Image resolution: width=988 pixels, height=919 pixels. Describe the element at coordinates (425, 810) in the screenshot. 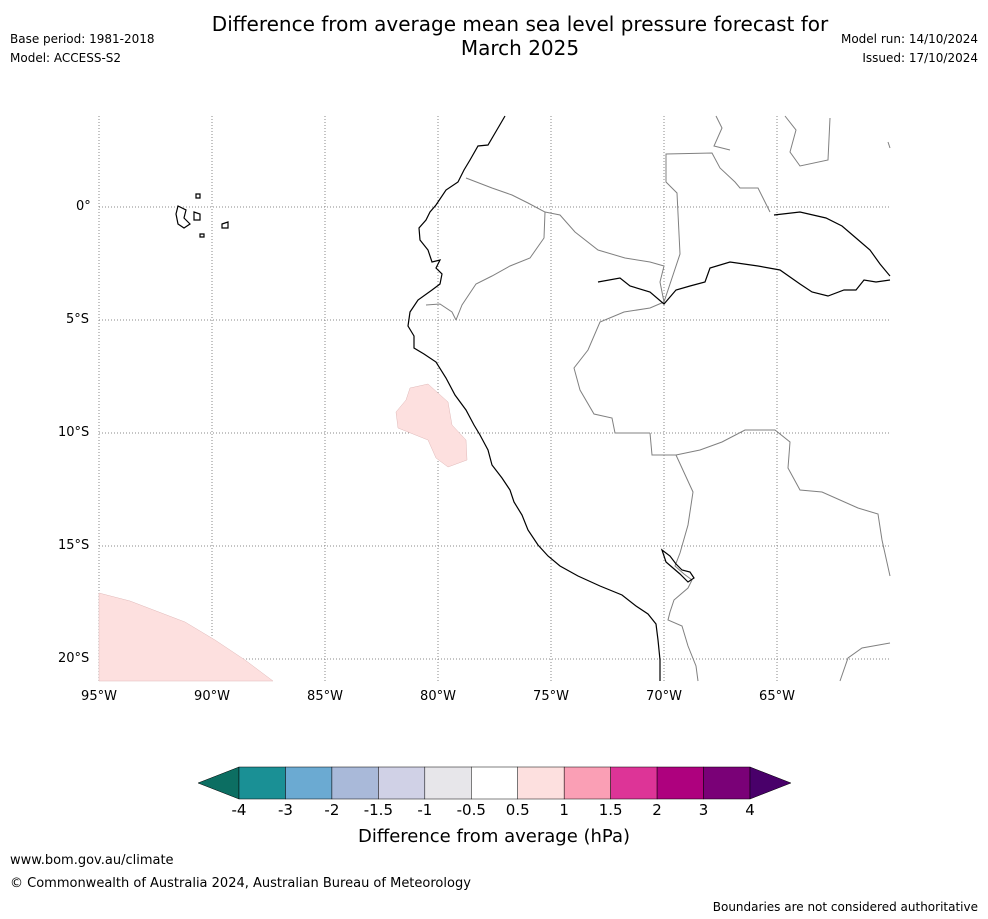

I see `colorbar-tick-label: -1` at that location.